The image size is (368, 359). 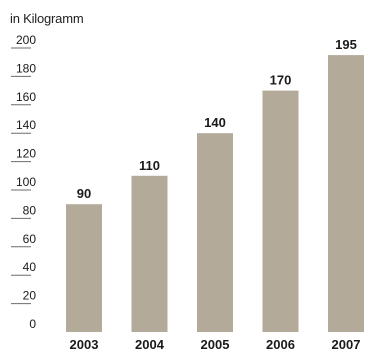 What do you see at coordinates (150, 344) in the screenshot?
I see `x-category-label: 2004` at bounding box center [150, 344].